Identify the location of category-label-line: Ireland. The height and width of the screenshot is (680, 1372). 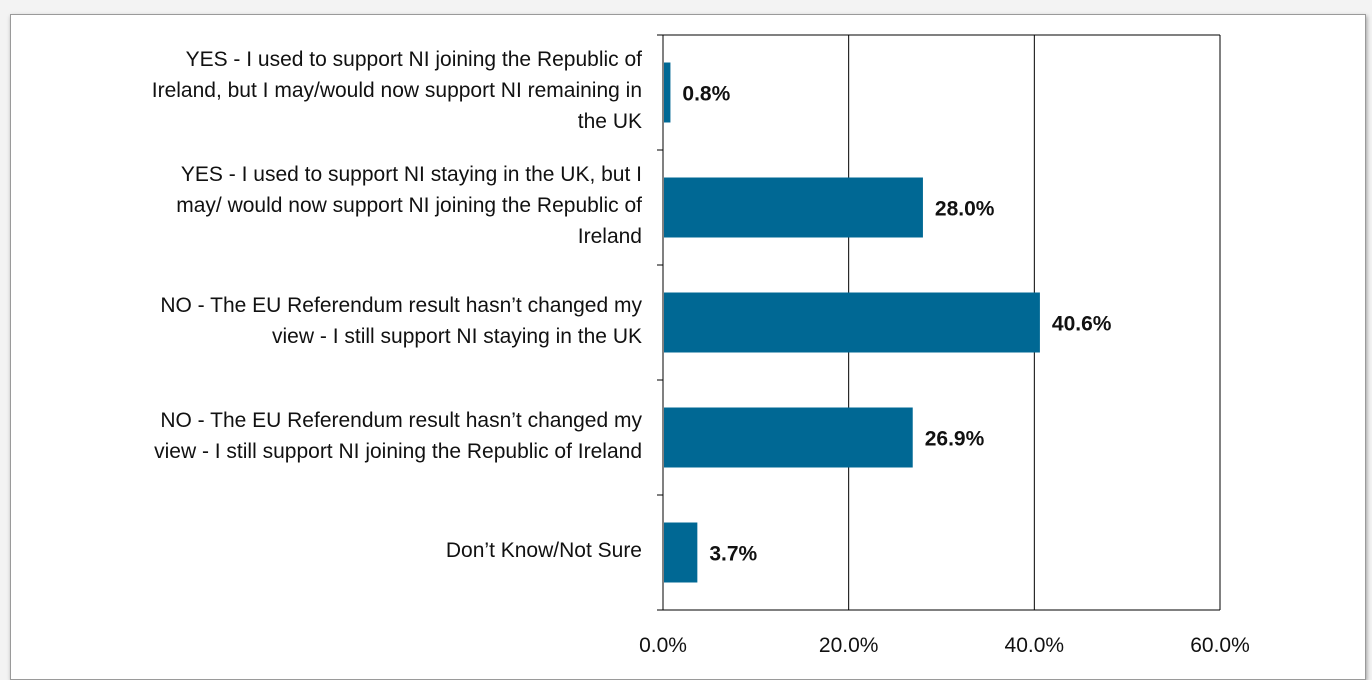
(609, 236).